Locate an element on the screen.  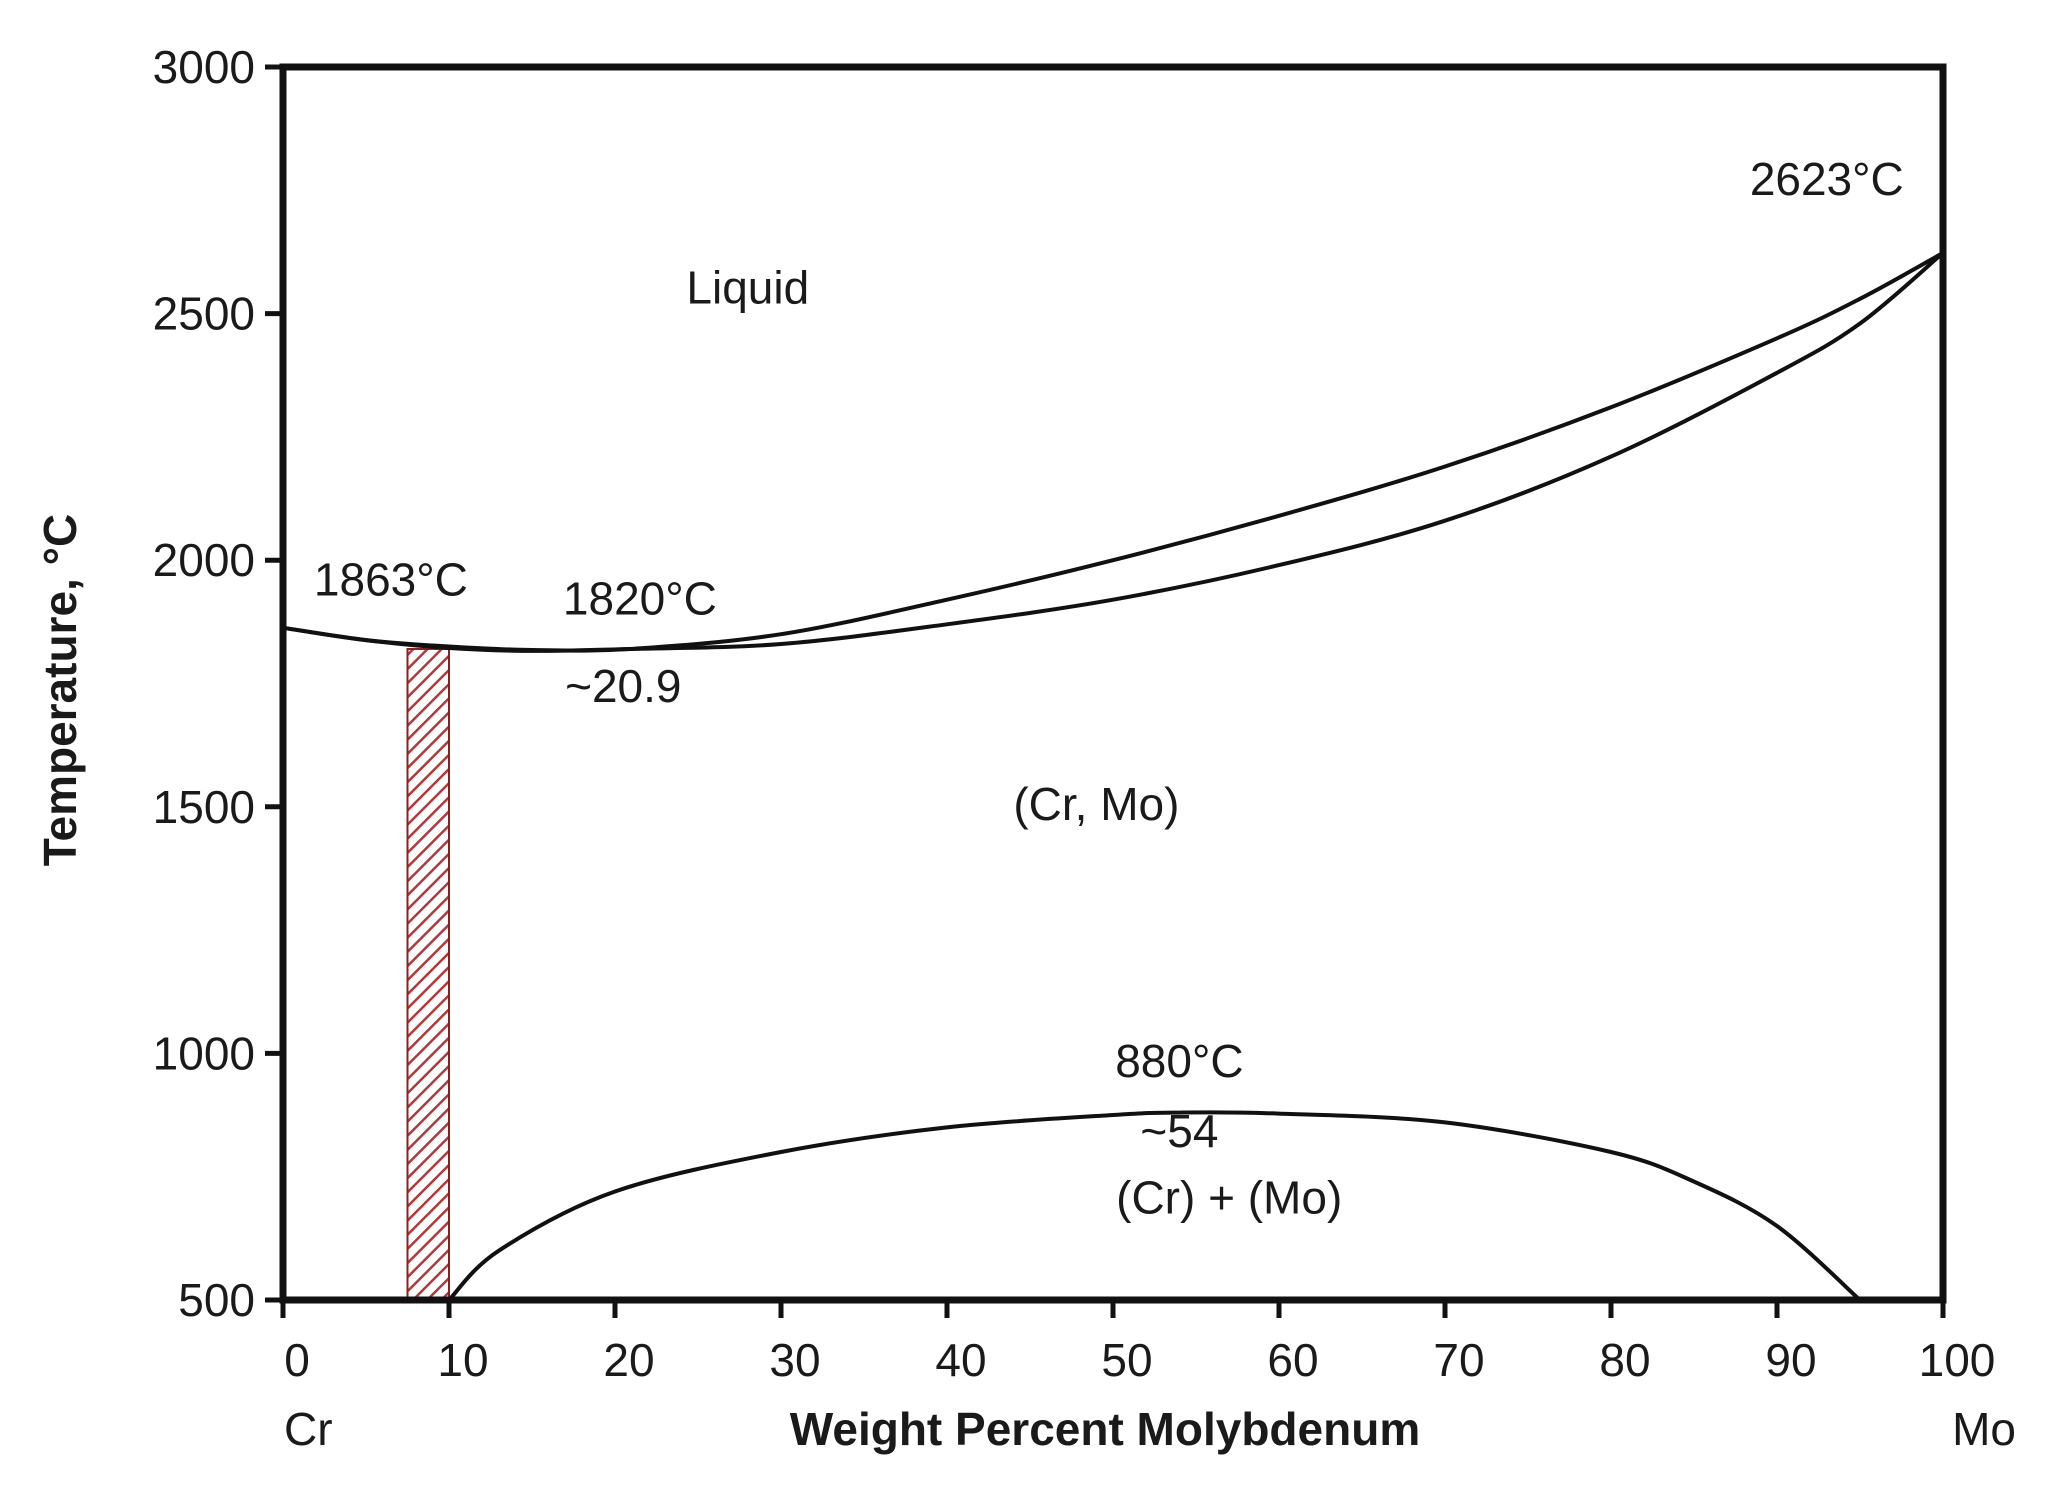
phase-region-label: (Cr) + (Mo) is located at coordinates (1229, 1198).